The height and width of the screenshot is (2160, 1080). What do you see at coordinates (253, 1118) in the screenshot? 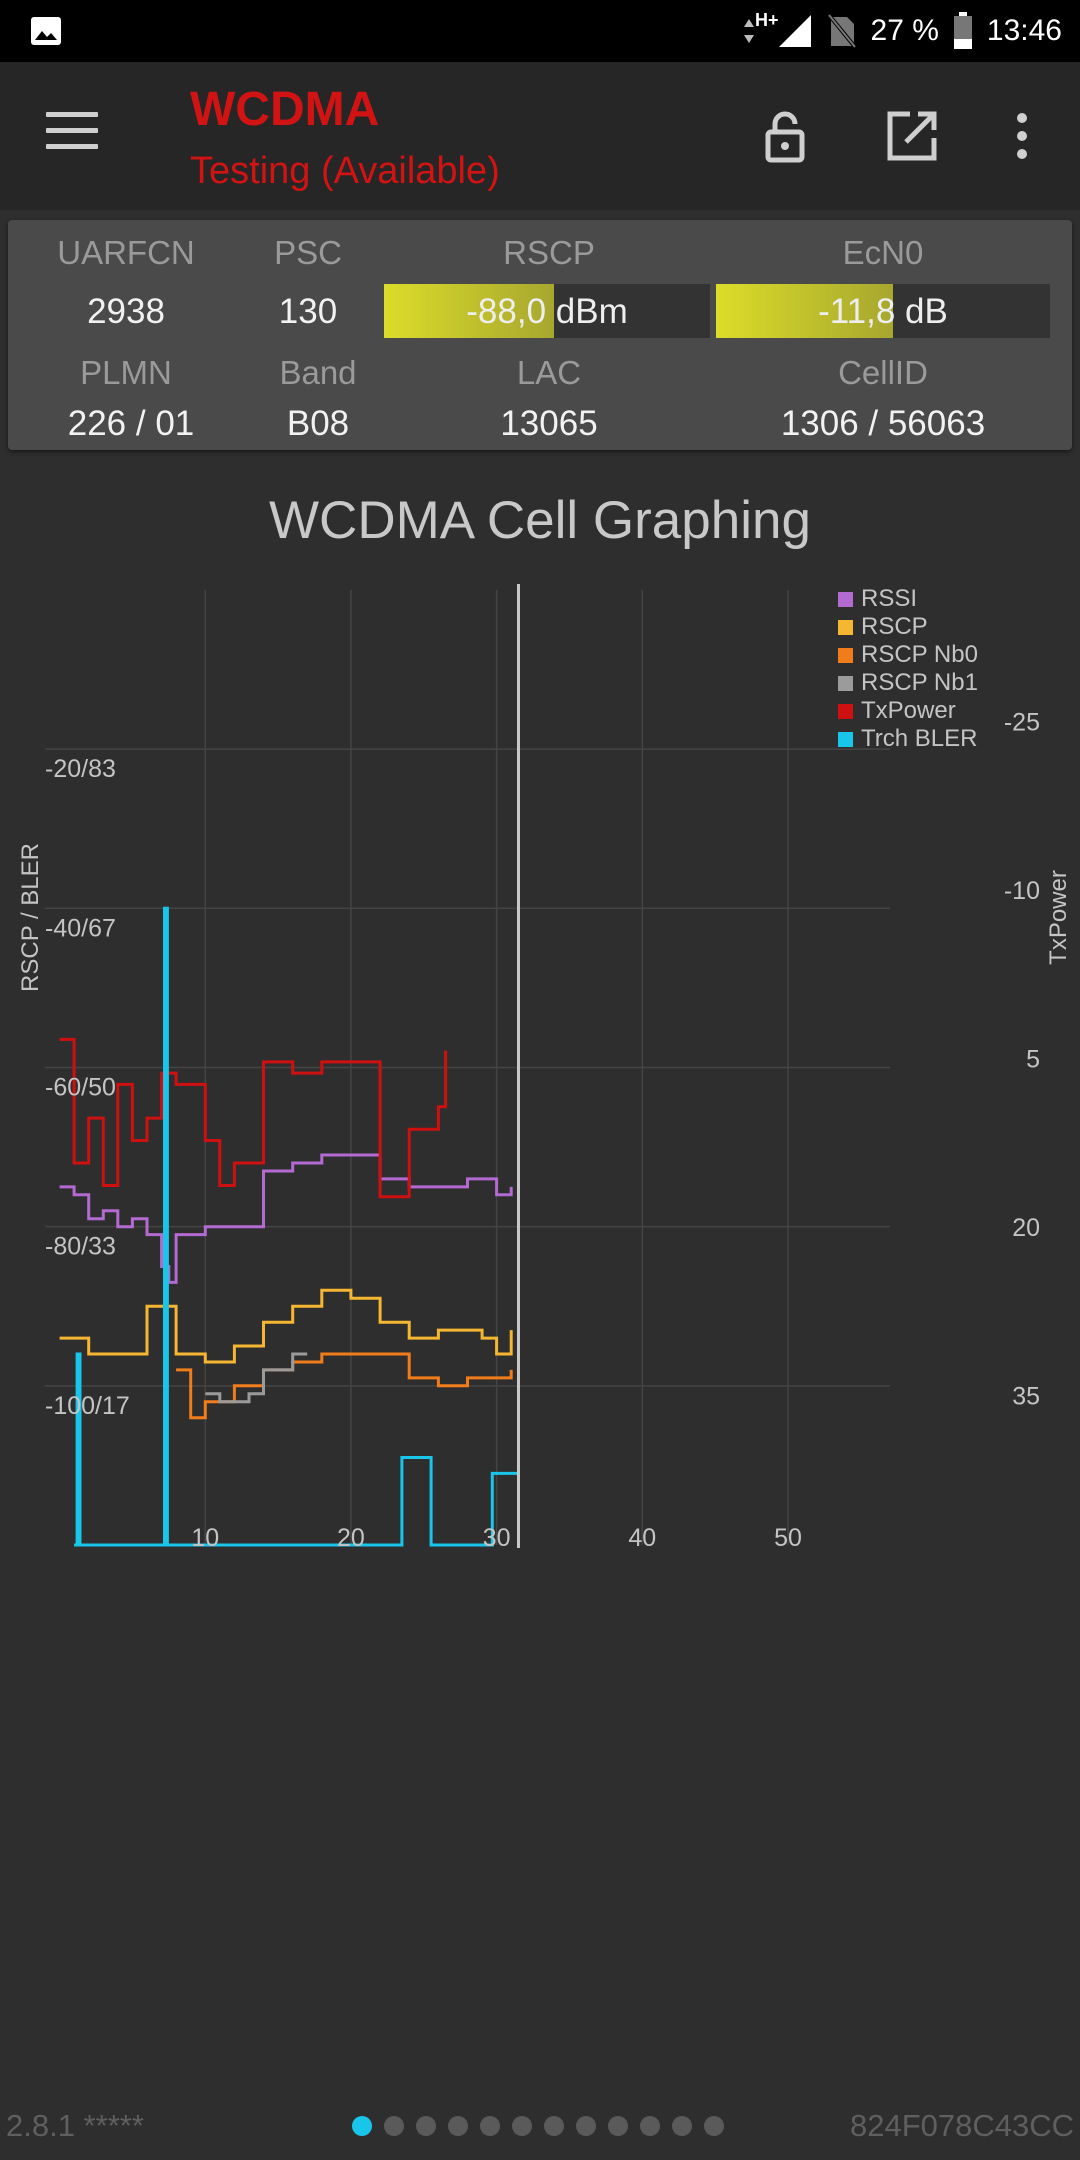
I see `series-line-txpower` at bounding box center [253, 1118].